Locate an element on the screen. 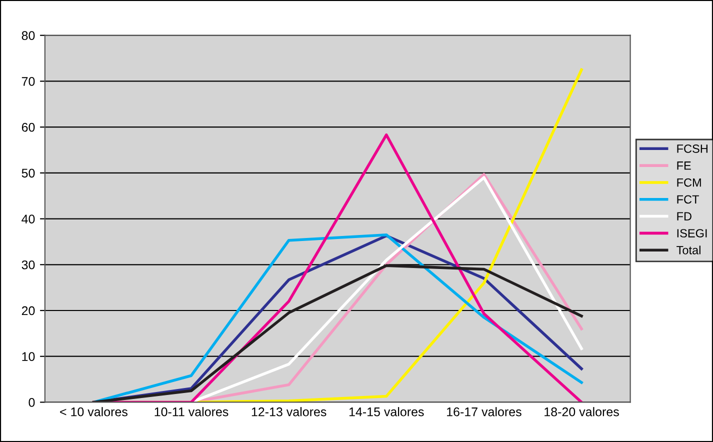 This screenshot has width=713, height=442. legend-label: ISEGI is located at coordinates (692, 233).